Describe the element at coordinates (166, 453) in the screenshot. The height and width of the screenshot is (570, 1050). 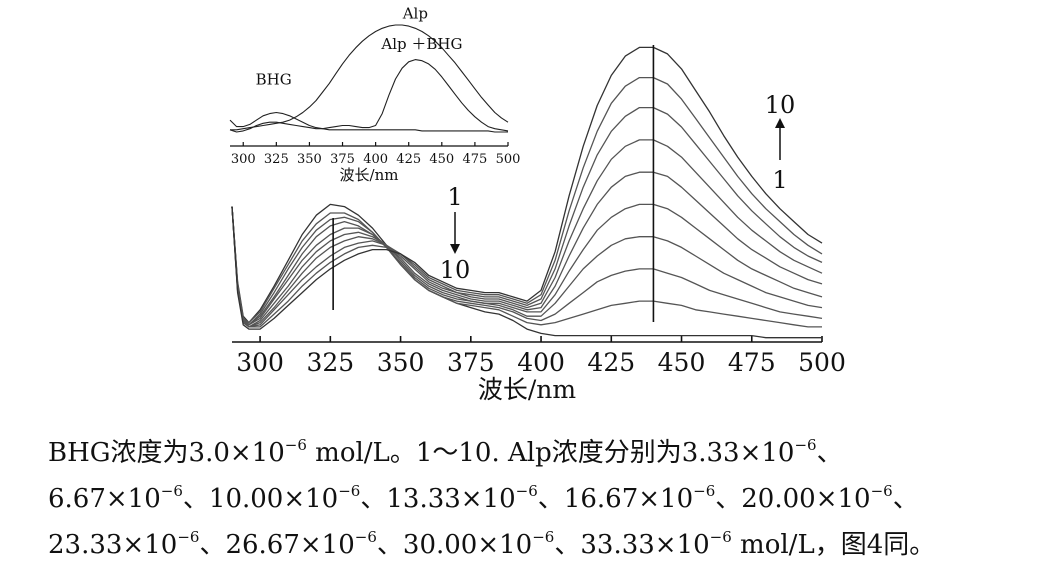
I see `caption-text: BHG浓度为3.0×10` at that location.